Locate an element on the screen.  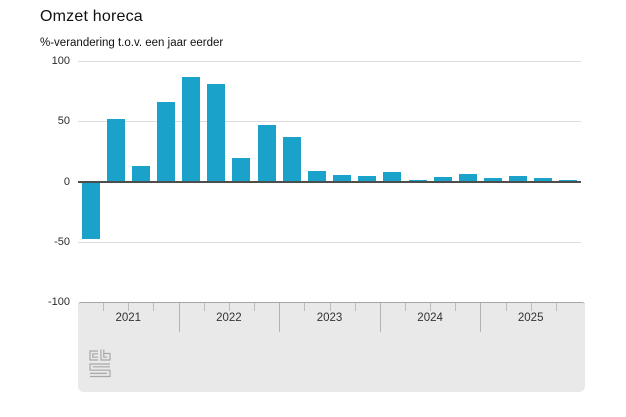
bar-2022-Q3 is located at coordinates (241, 169).